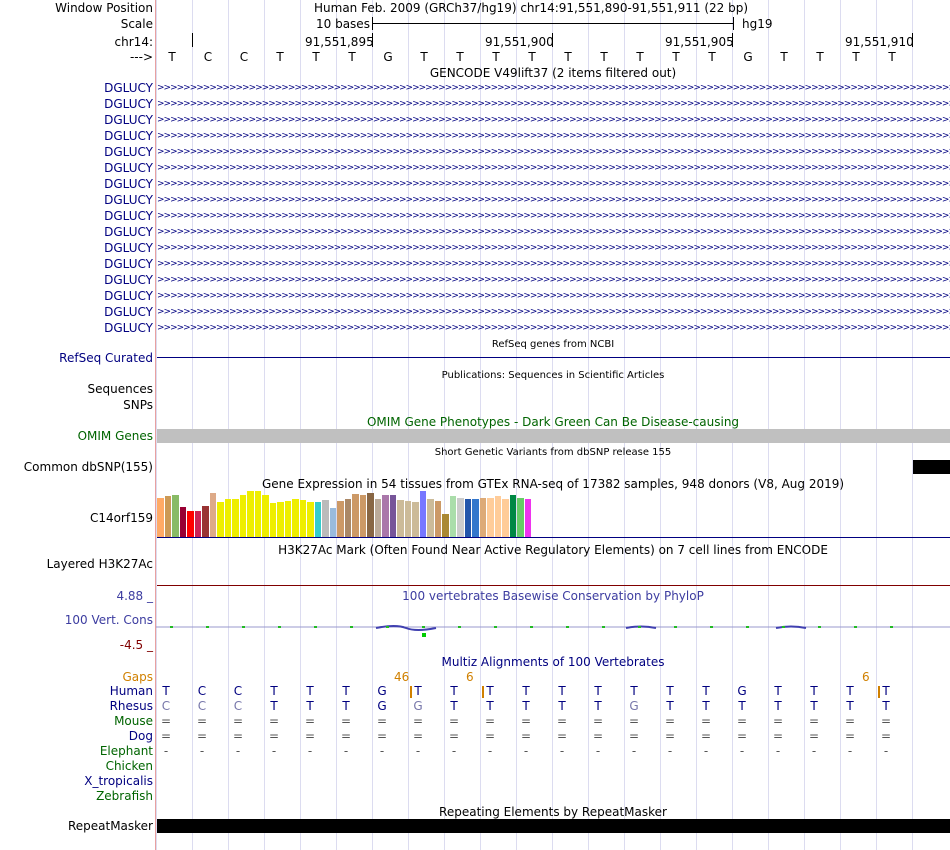 The image size is (950, 850). What do you see at coordinates (108, 620) in the screenshot?
I see `cons-label: 100 Vert. Cons` at bounding box center [108, 620].